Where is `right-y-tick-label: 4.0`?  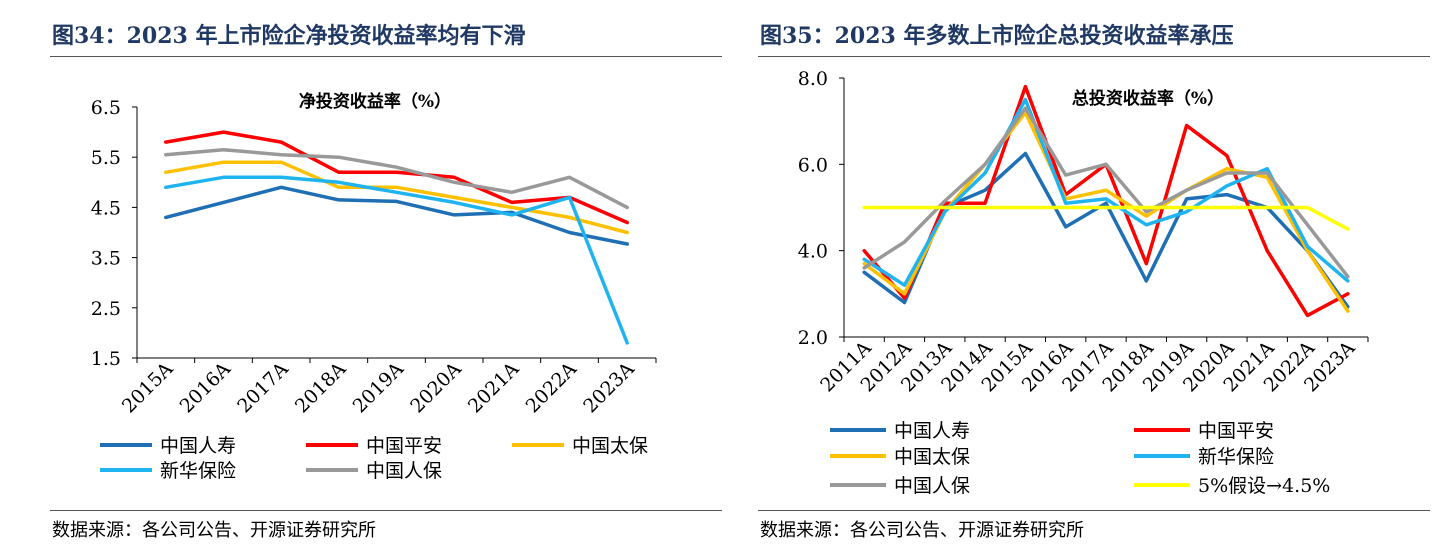 right-y-tick-label: 4.0 is located at coordinates (813, 252).